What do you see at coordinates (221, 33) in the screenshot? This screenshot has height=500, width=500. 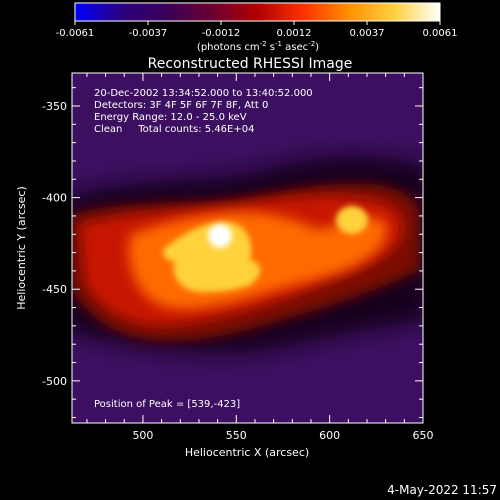 I see `colorbar-tick-label: -0.0012` at bounding box center [221, 33].